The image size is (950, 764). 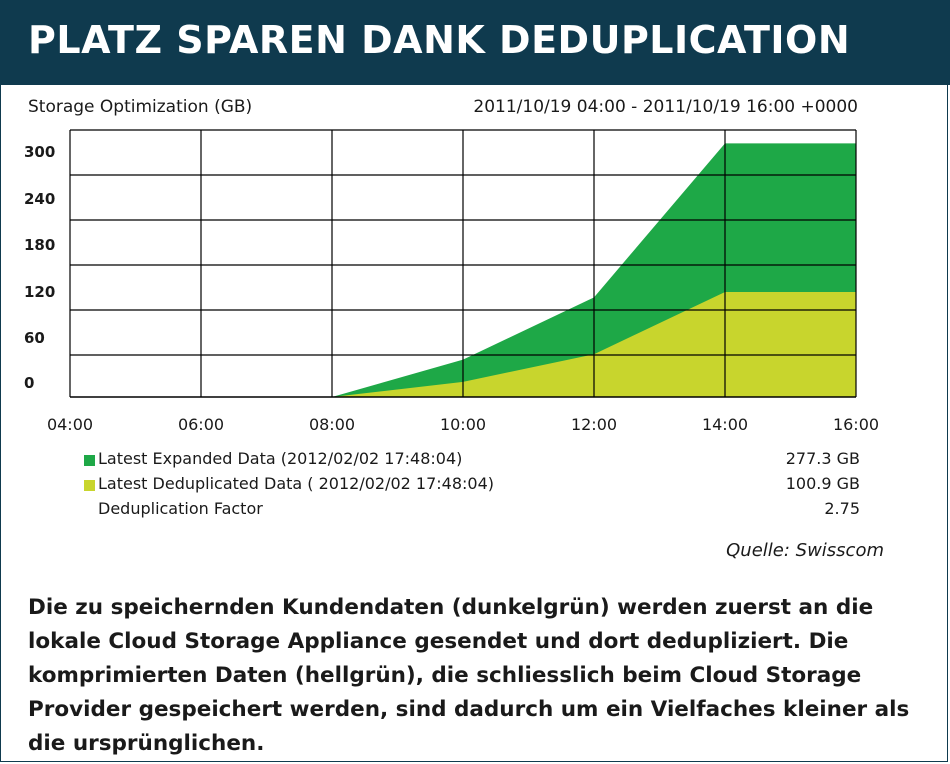 I want to click on header-bar: PLATZ SPAREN DANK DEDUPLICATION, so click(x=475, y=42).